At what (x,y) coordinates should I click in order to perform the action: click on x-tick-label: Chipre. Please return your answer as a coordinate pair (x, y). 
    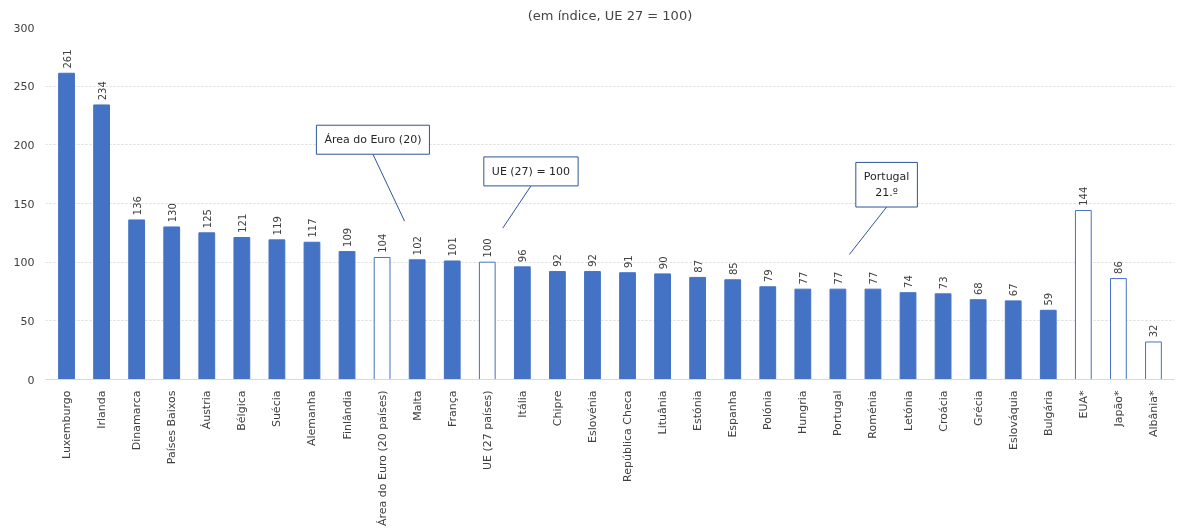
    Looking at the image, I should click on (557, 408).